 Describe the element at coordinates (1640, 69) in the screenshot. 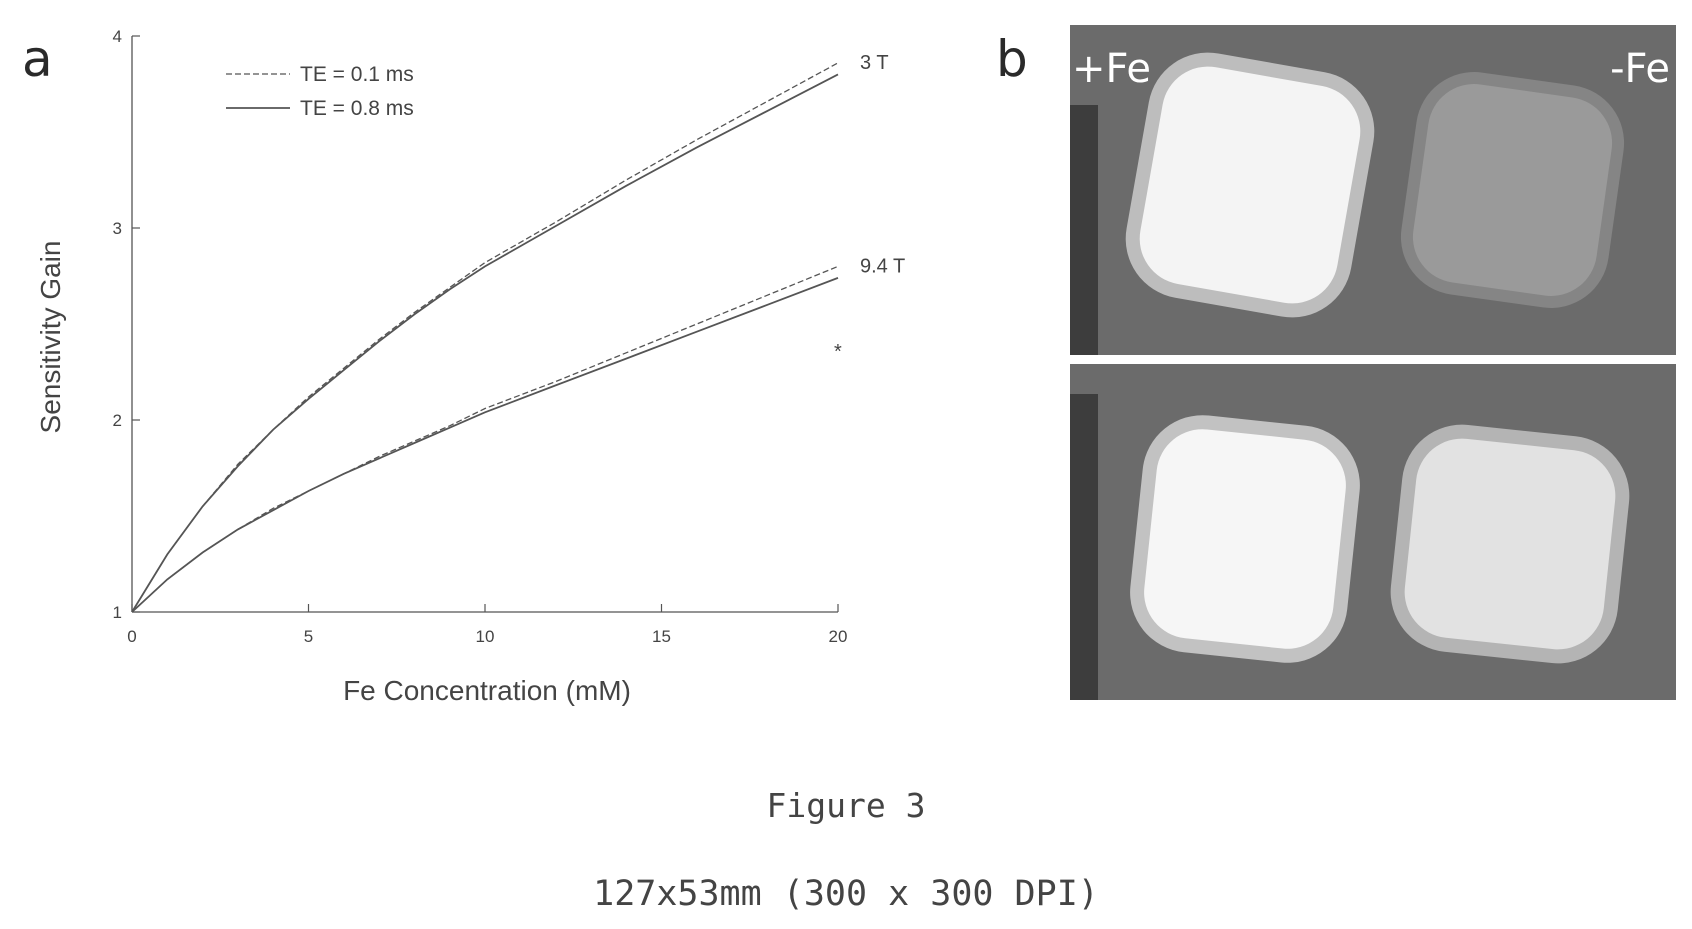

I see `label-minus-fe: -Fe` at that location.